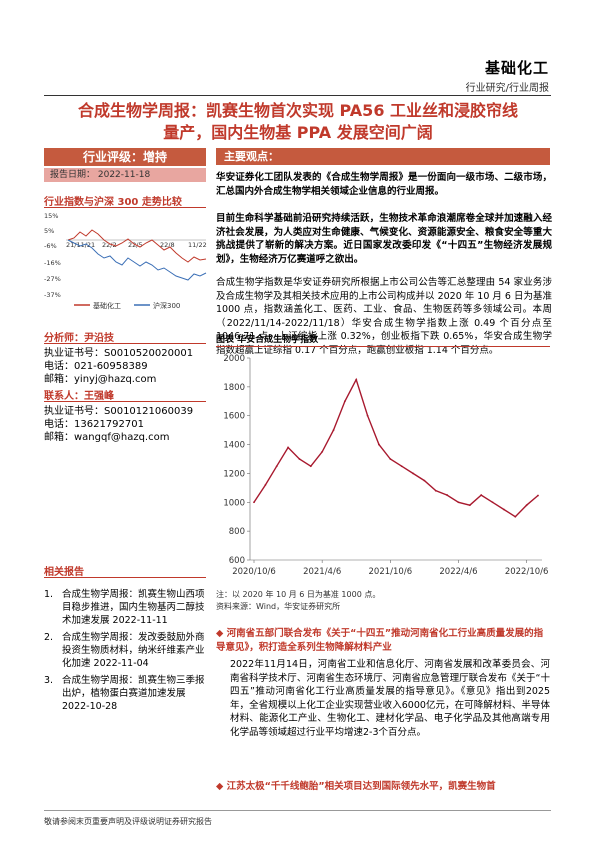 The height and width of the screenshot is (842, 595). What do you see at coordinates (383, 346) in the screenshot?
I see `chart-title-rule` at bounding box center [383, 346].